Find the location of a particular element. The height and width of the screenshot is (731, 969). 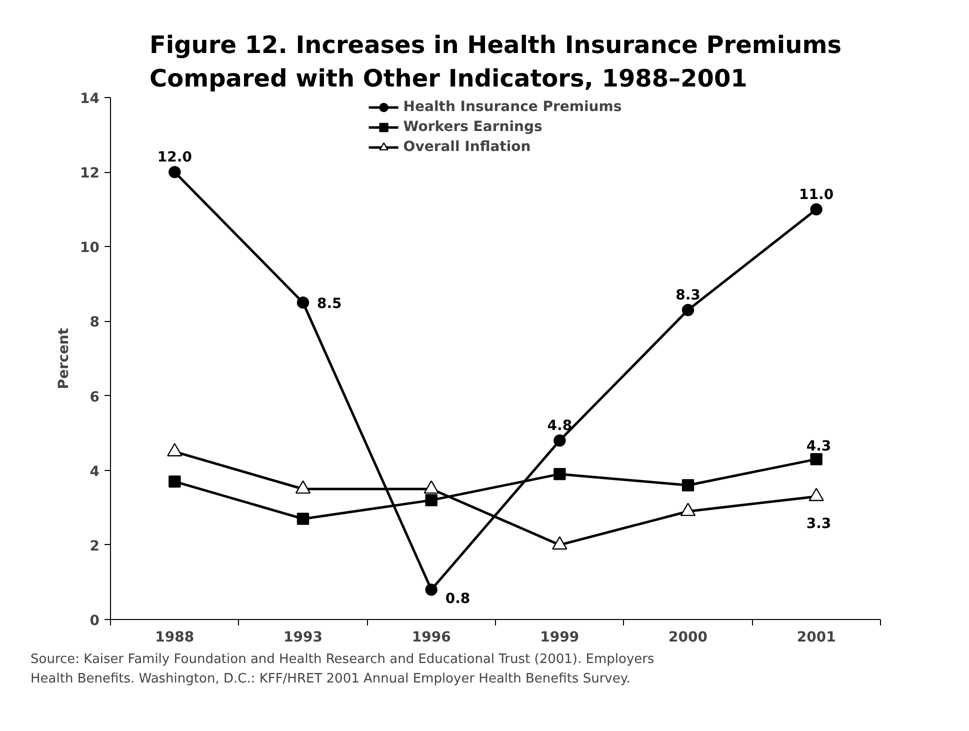

legend-label: Workers Earnings is located at coordinates (472, 127).